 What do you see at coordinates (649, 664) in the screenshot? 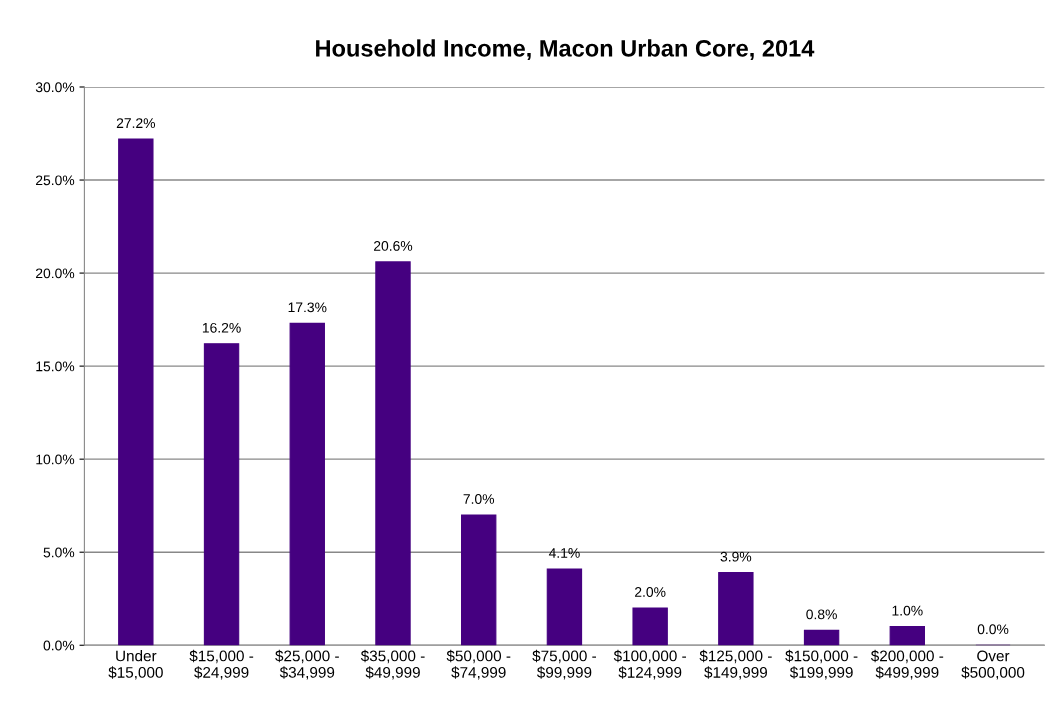
I see `x-tick-label: $100,000 - $124,999` at bounding box center [649, 664].